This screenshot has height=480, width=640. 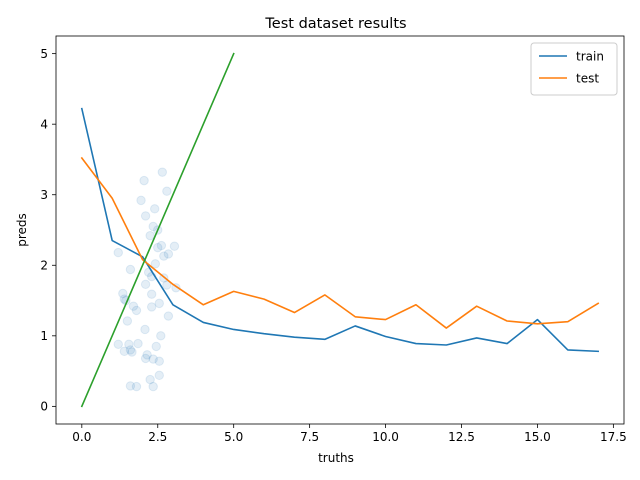 I want to click on x-axis-title: truths, so click(x=336, y=458).